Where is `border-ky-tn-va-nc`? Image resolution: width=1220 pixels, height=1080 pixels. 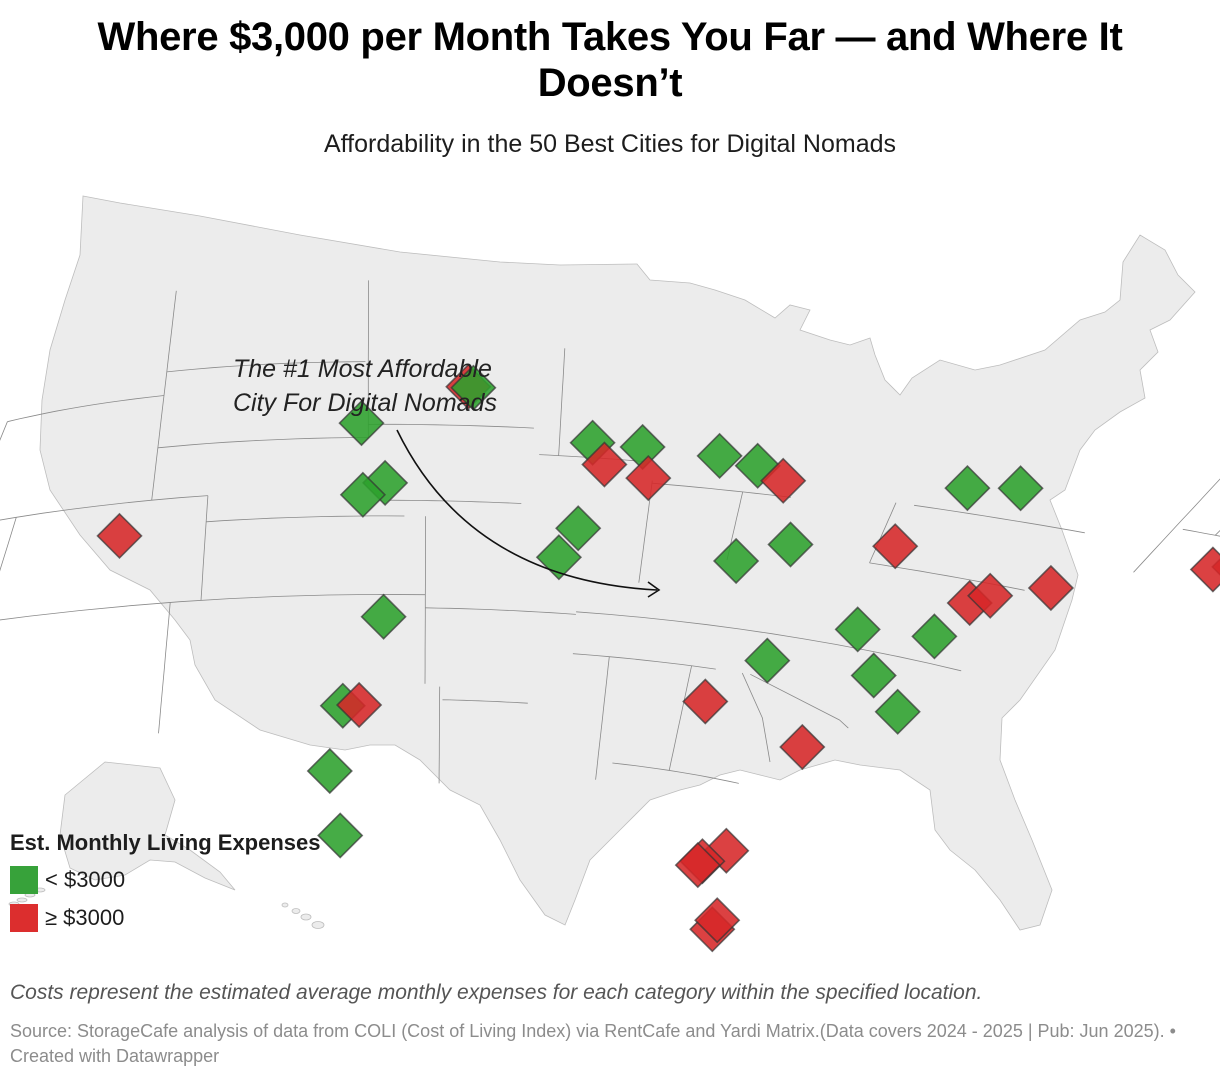 border-ky-tn-va-nc is located at coordinates (769, 641).